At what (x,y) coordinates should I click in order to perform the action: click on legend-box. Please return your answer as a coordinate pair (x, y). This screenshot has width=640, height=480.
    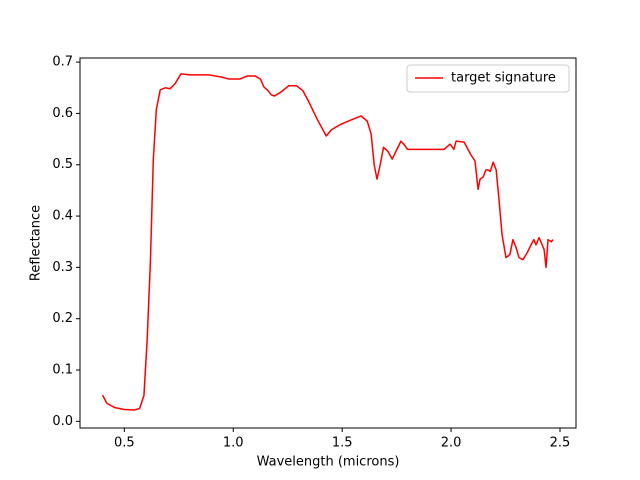
    Looking at the image, I should click on (488, 78).